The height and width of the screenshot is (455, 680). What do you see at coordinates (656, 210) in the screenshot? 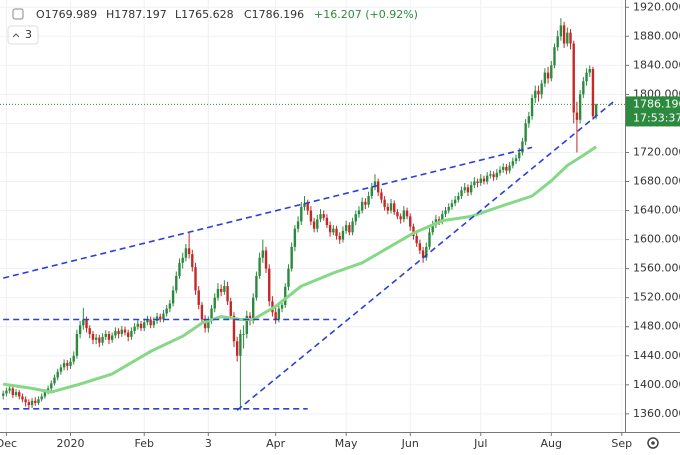
I see `y-tick-label: 1640.000` at bounding box center [656, 210].